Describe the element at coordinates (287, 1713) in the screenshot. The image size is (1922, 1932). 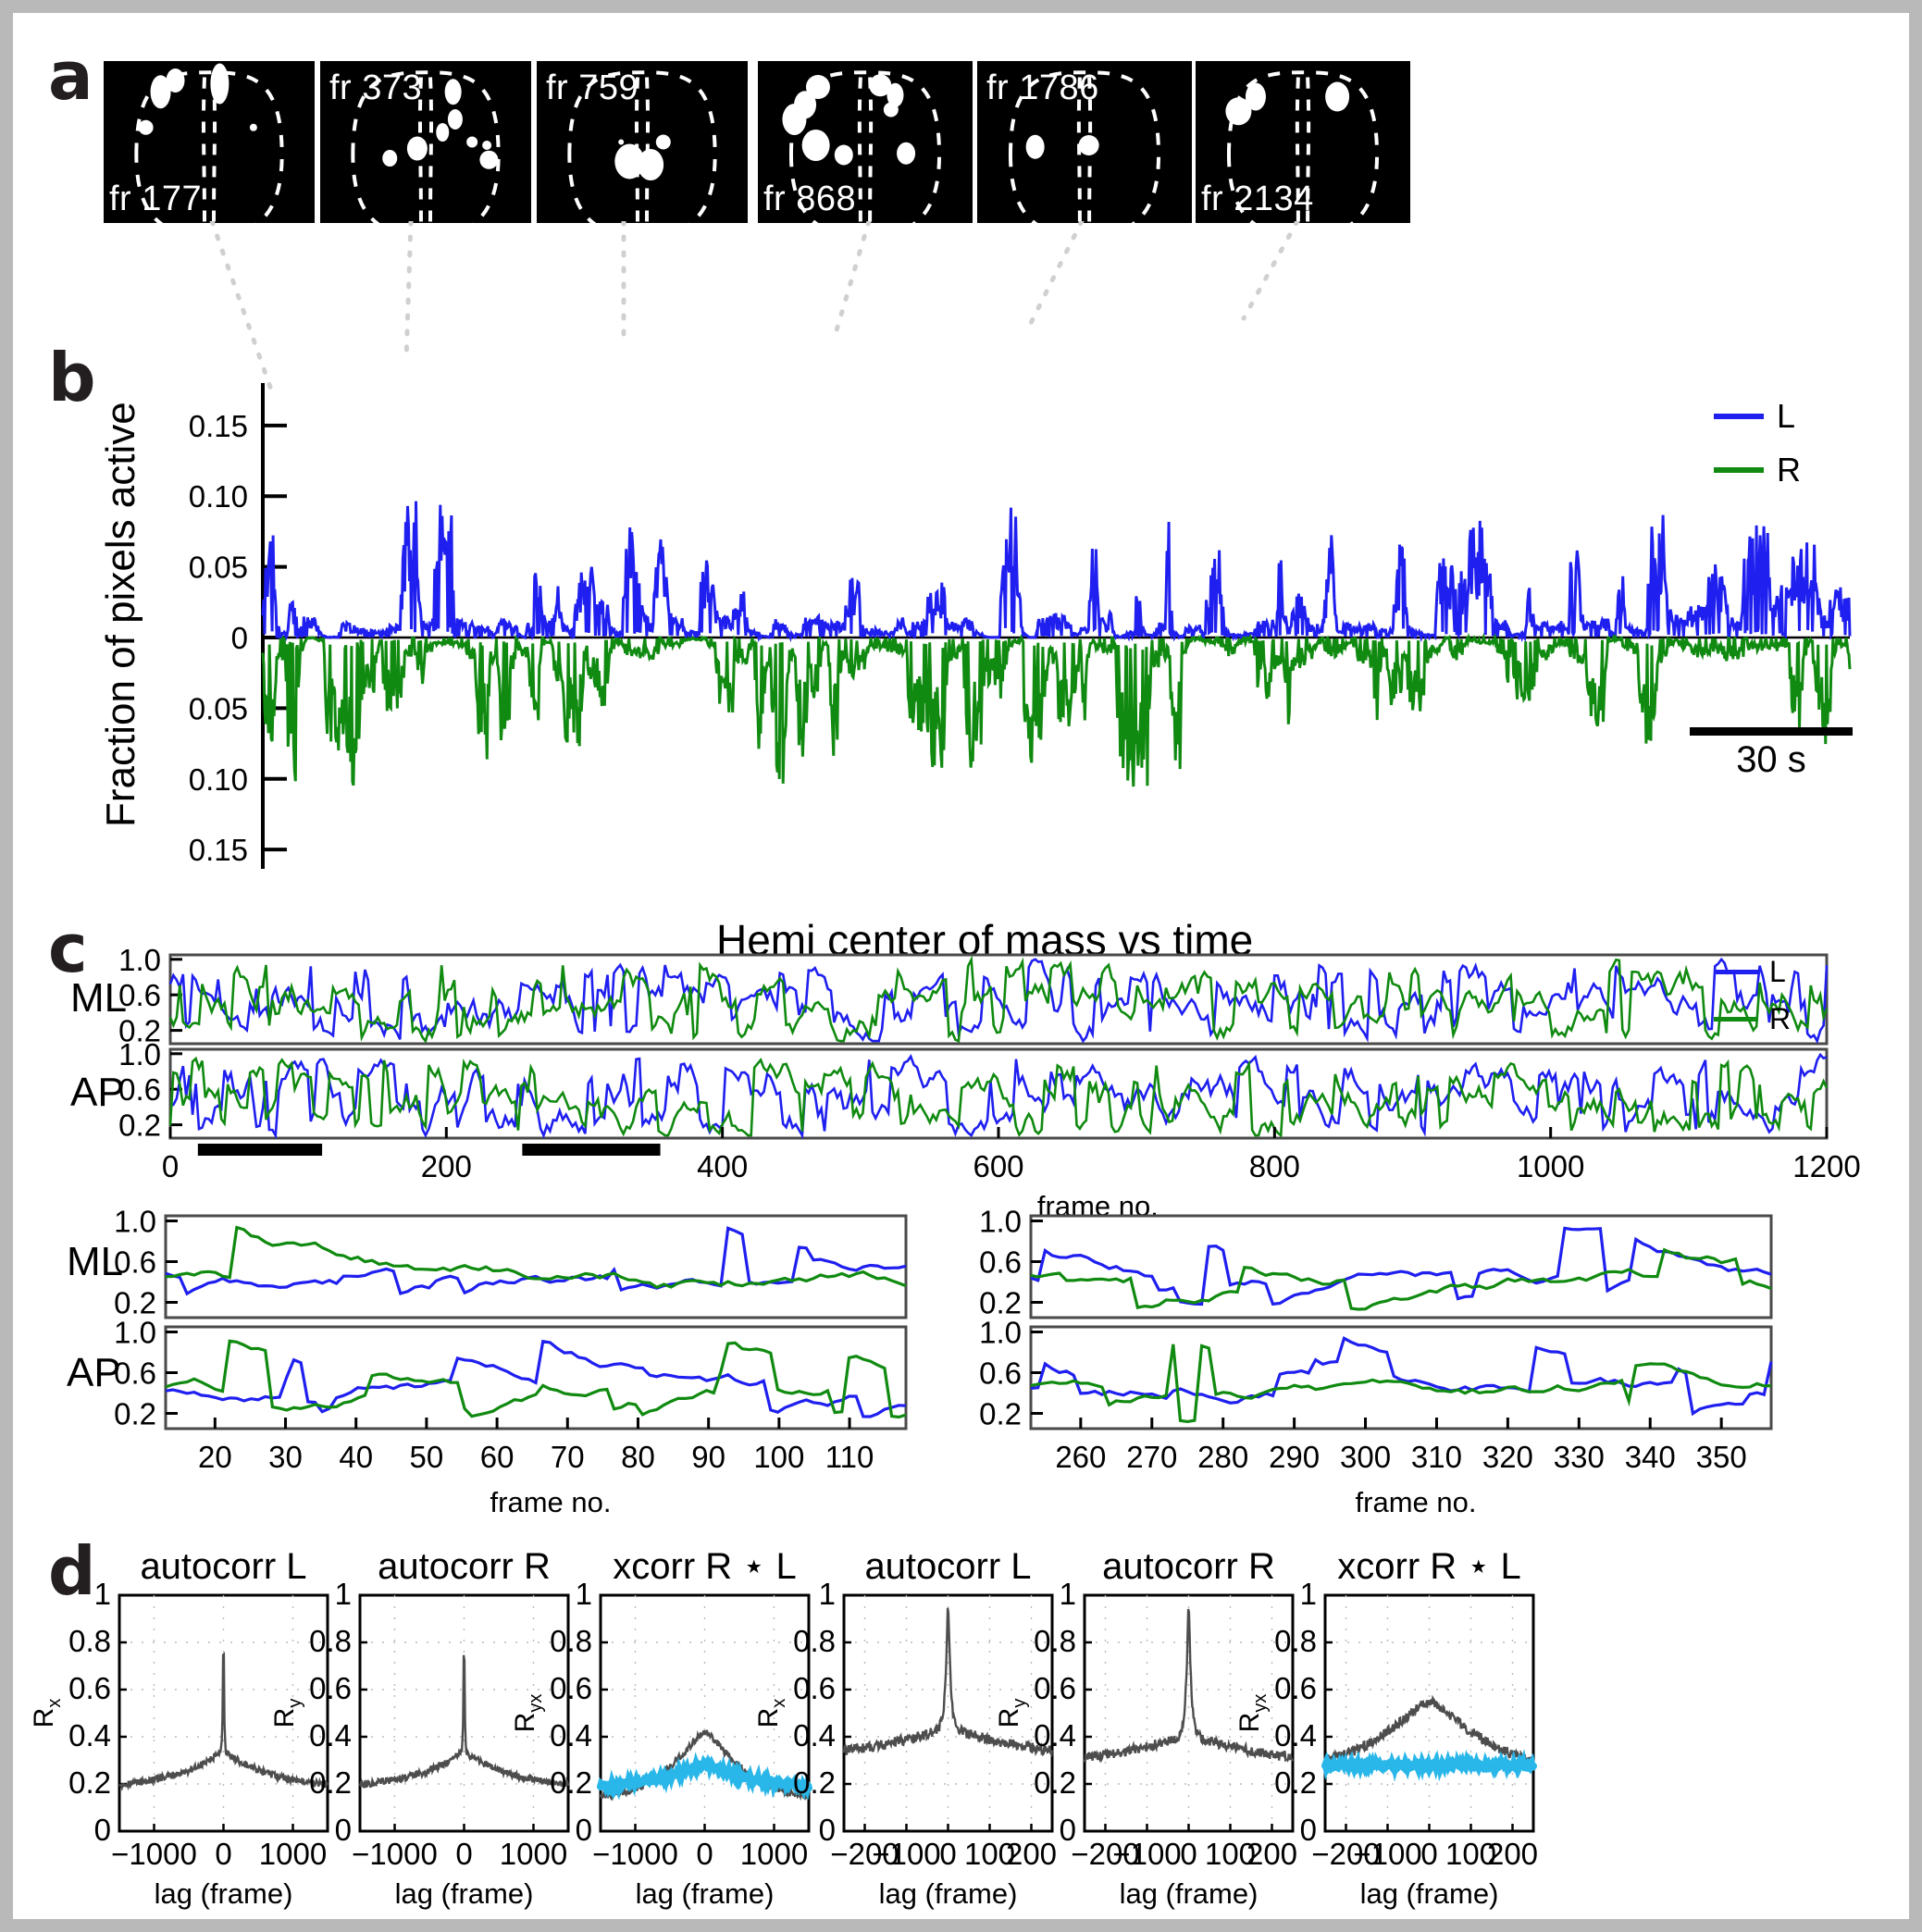
I see `panel-d-ylabel: Ry` at that location.